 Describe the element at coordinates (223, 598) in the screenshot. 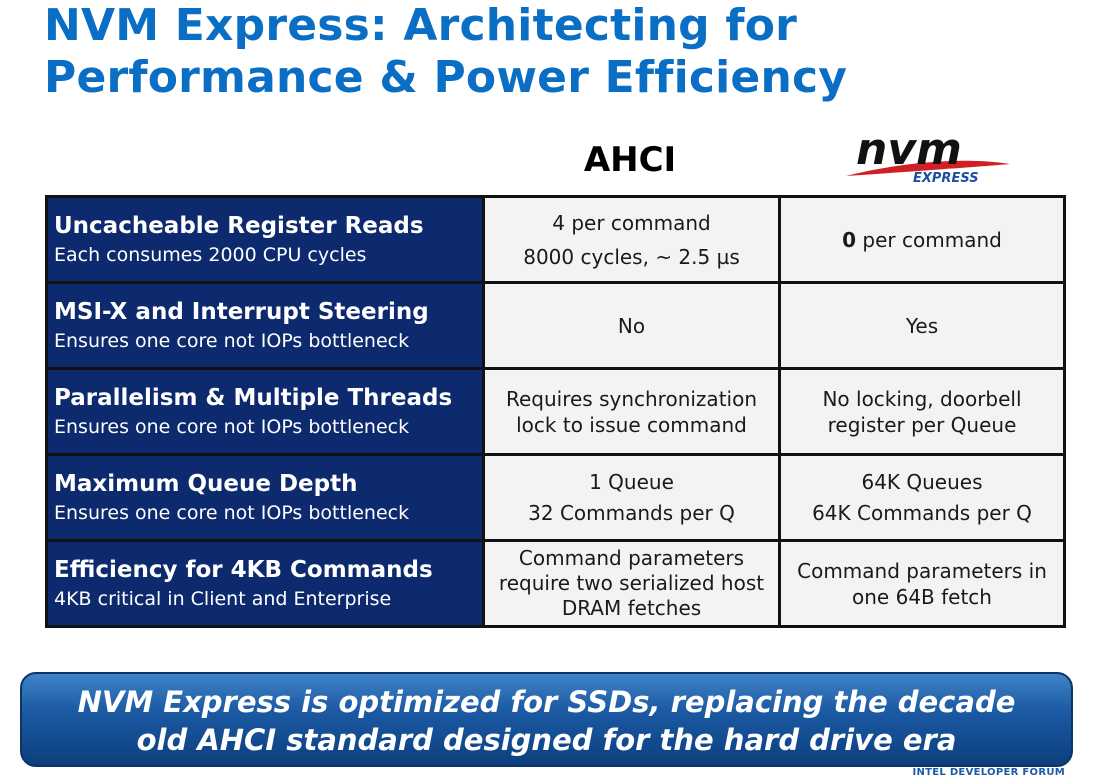

I see `feature-detail: 4KB critical in Client and Enterprise` at that location.